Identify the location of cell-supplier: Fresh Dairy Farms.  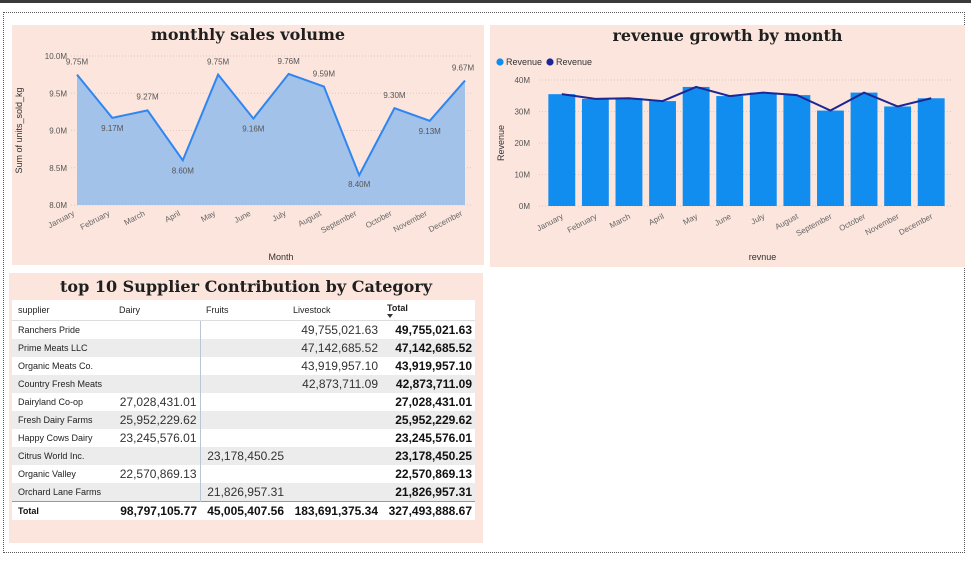
(62, 420).